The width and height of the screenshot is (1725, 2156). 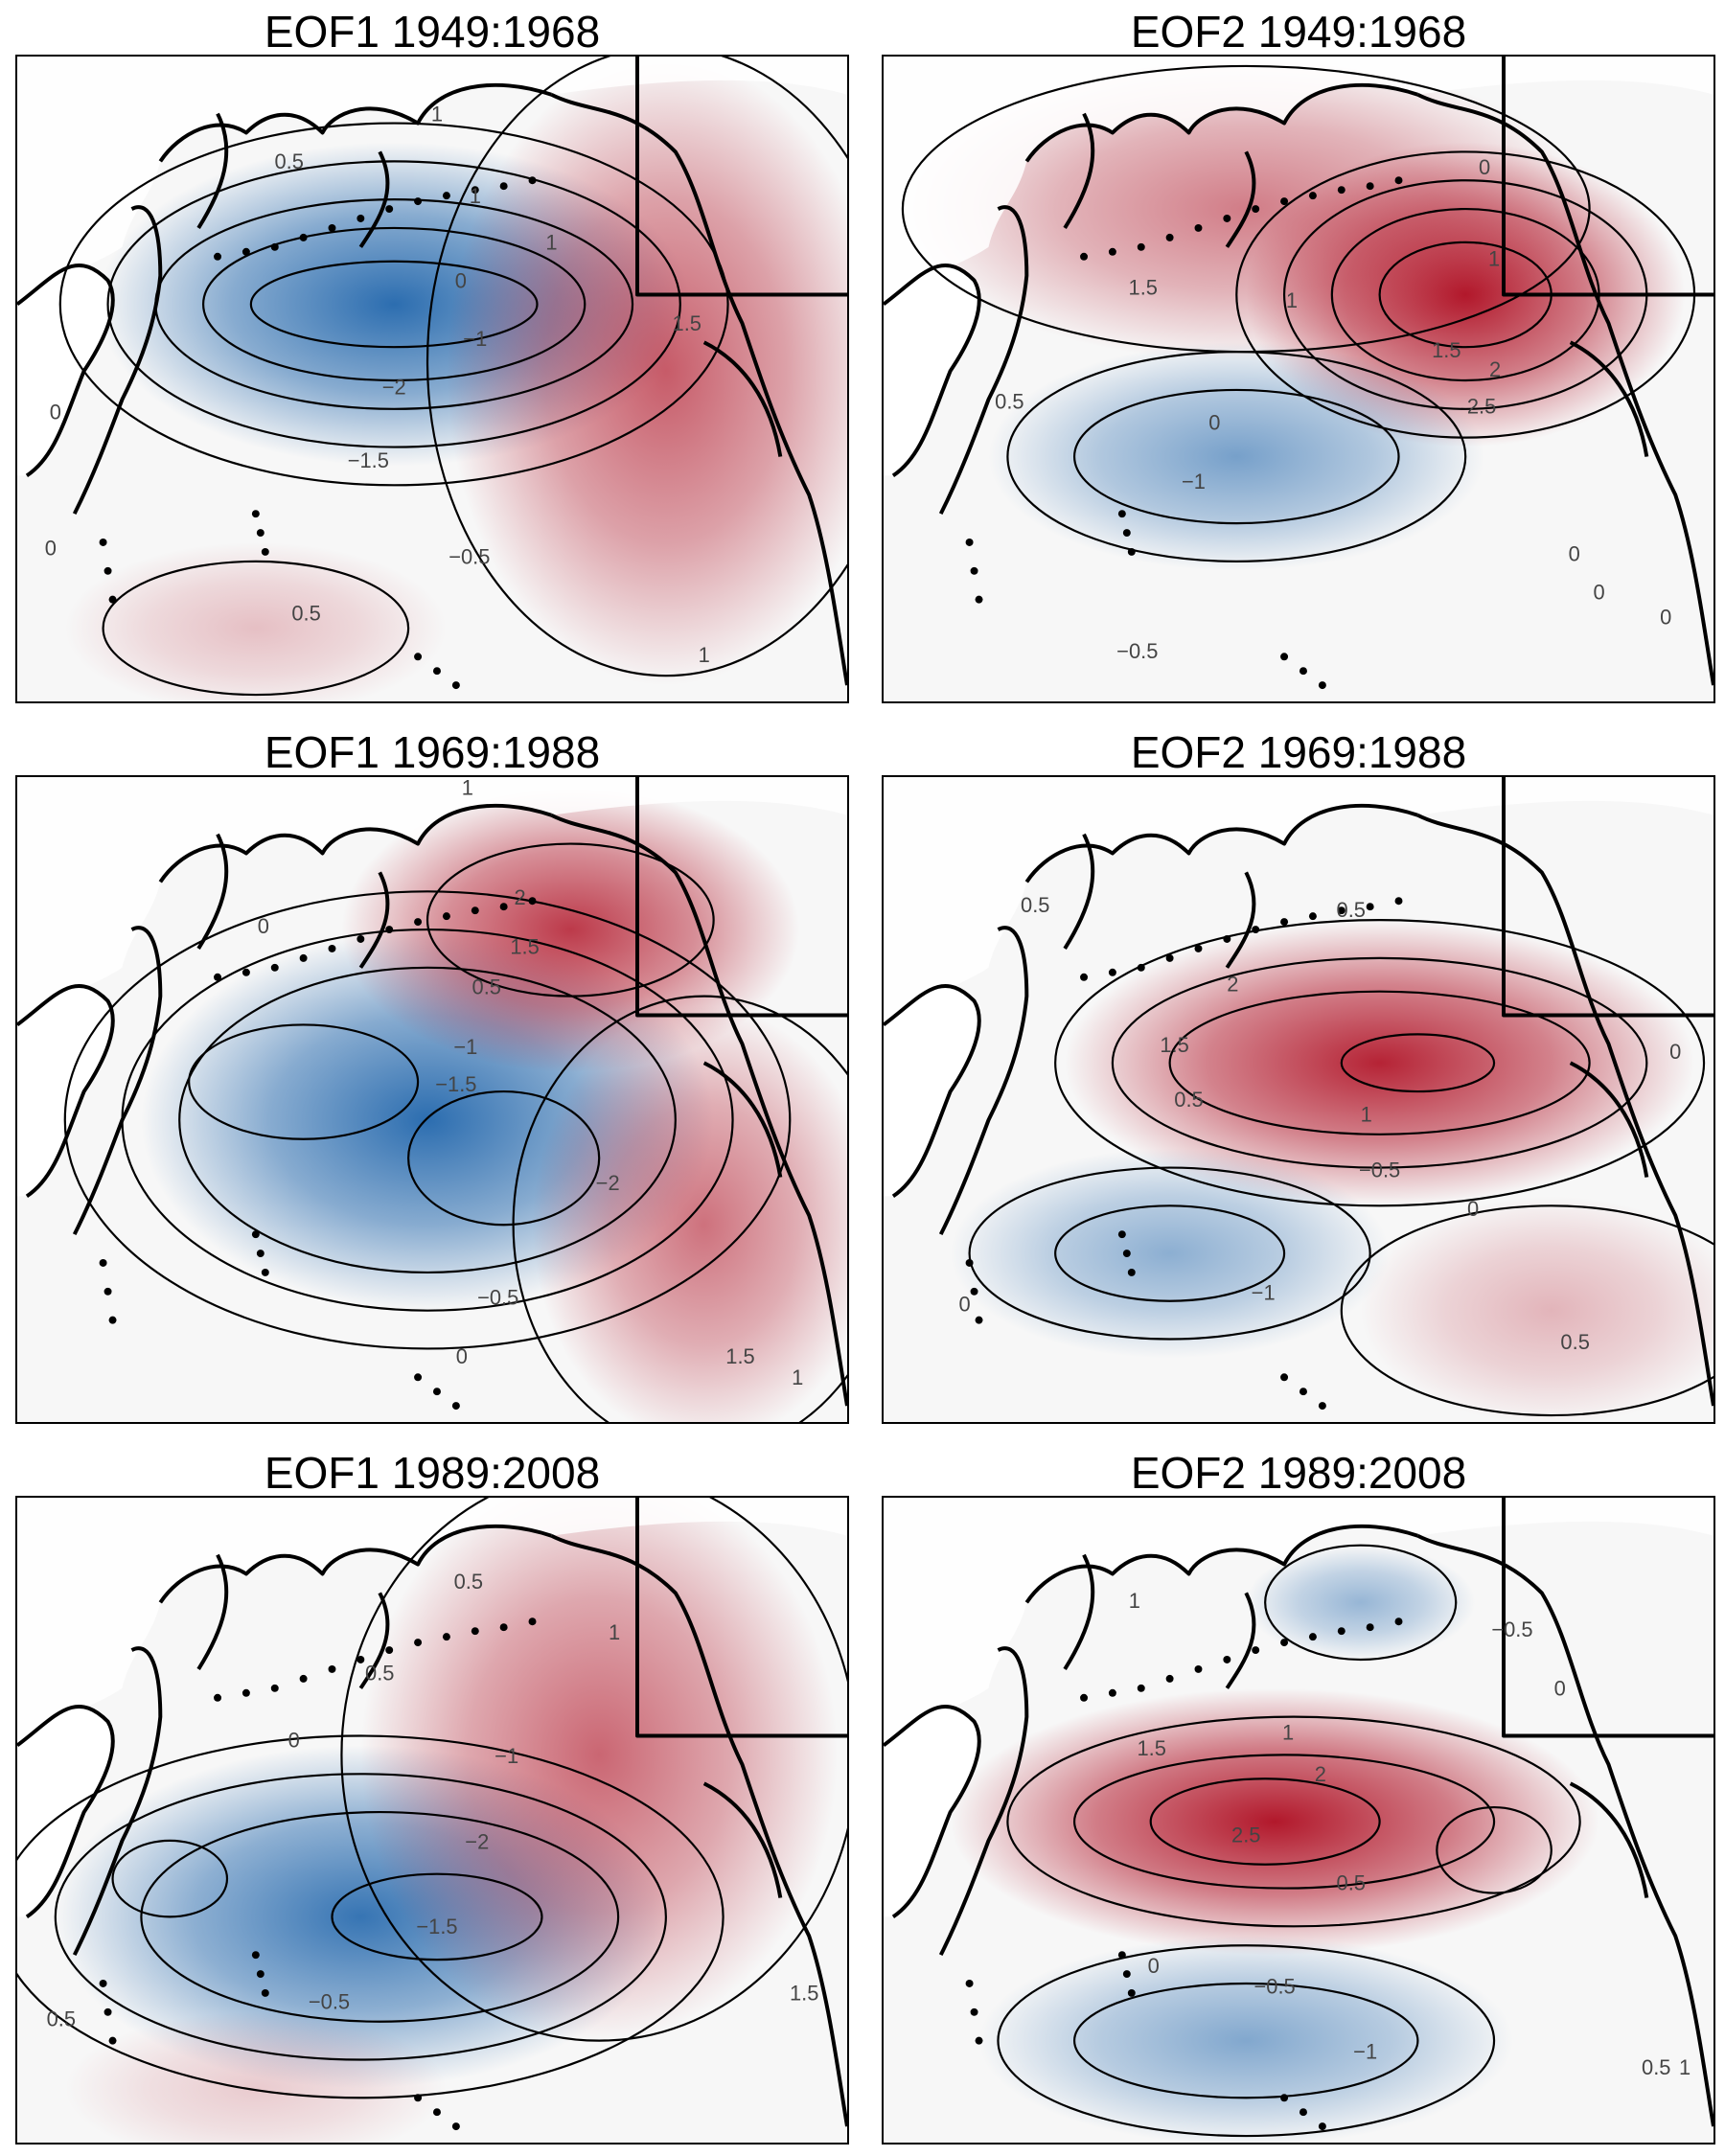 What do you see at coordinates (1170, 1253) in the screenshot?
I see `negative-anomaly-region` at bounding box center [1170, 1253].